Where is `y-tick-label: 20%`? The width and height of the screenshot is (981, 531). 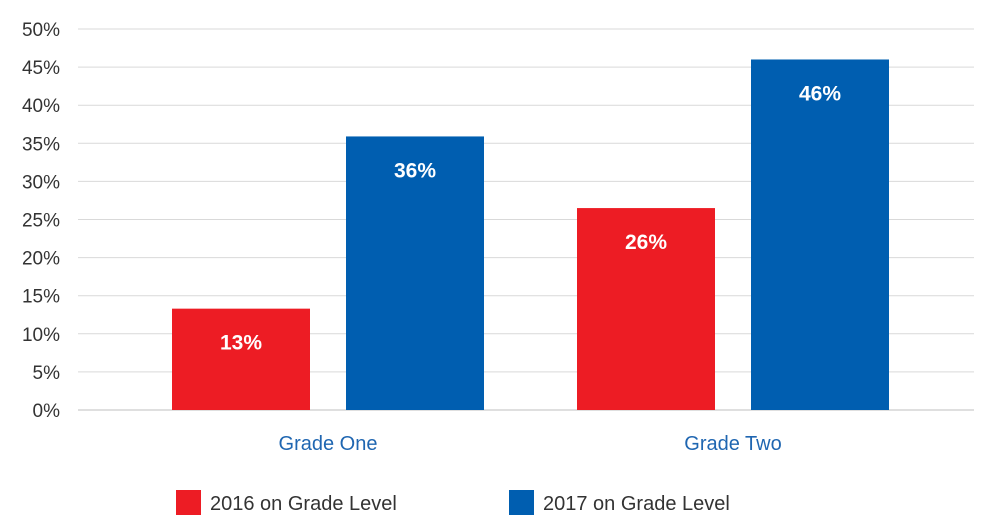 y-tick-label: 20% is located at coordinates (41, 259).